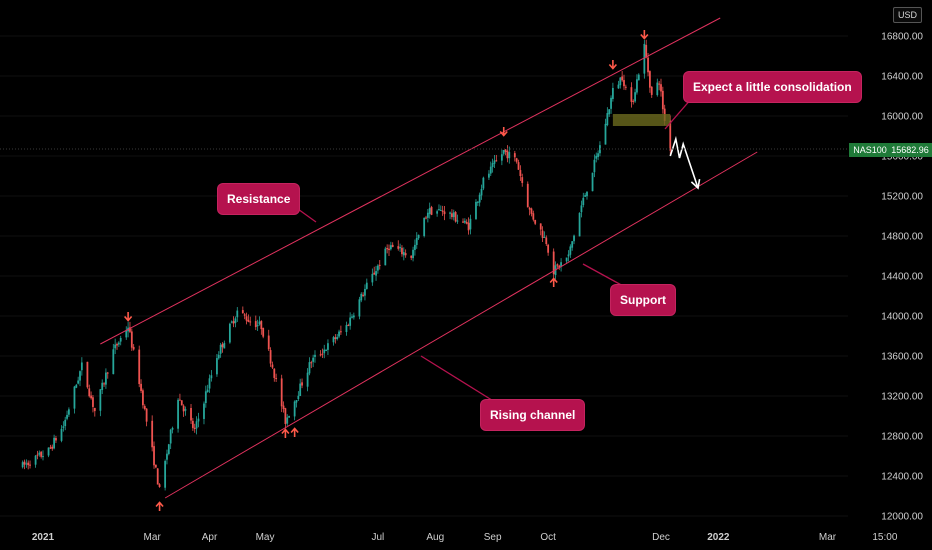 The width and height of the screenshot is (932, 550). Describe the element at coordinates (465, 537) in the screenshot. I see `time-axis: 2021 Mar Apr May Jul Aug Sep Oct Dec 2022 Mar 15:00` at that location.